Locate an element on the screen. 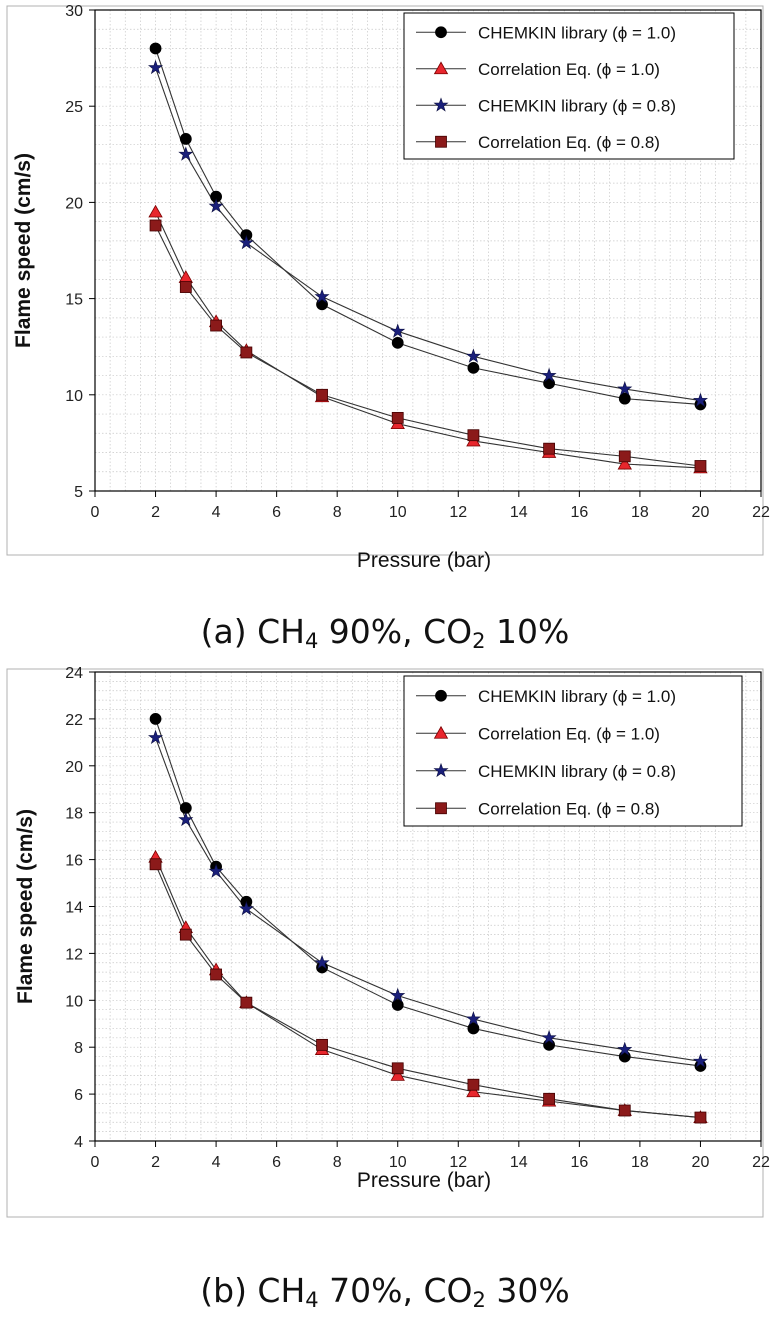 Image resolution: width=770 pixels, height=1327 pixels. chart-a-legend-label: CHEMKIN library (ϕ = 0.8) is located at coordinates (577, 105).